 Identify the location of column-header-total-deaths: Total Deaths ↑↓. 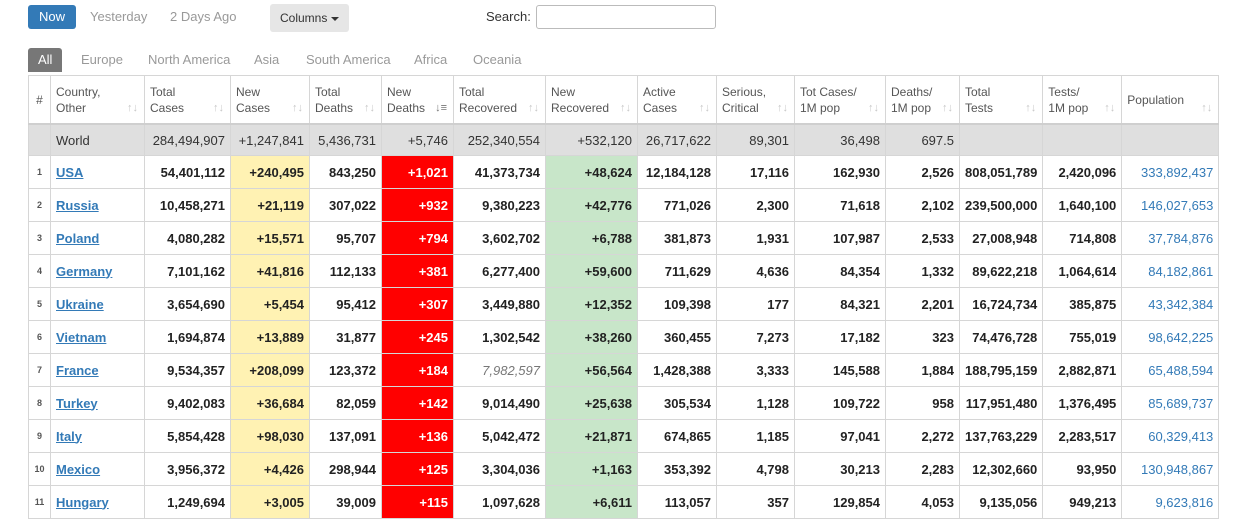
(345, 100).